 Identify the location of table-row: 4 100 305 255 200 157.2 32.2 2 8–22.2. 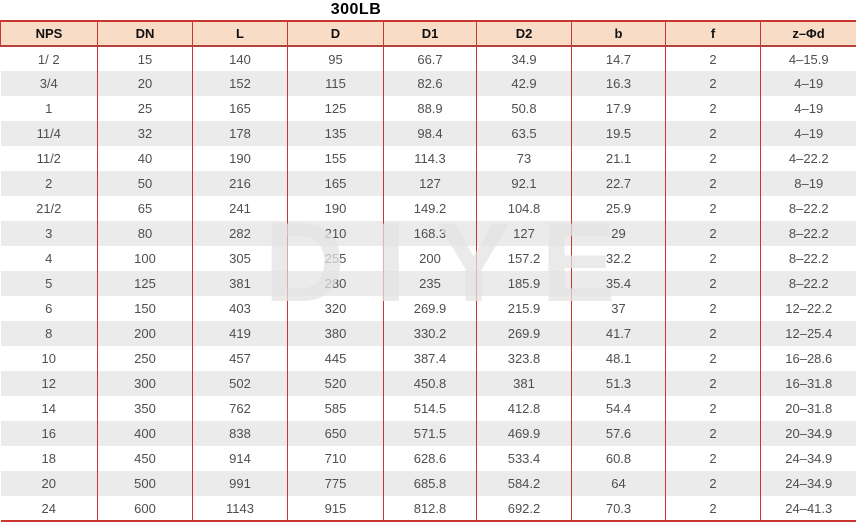
(428, 258).